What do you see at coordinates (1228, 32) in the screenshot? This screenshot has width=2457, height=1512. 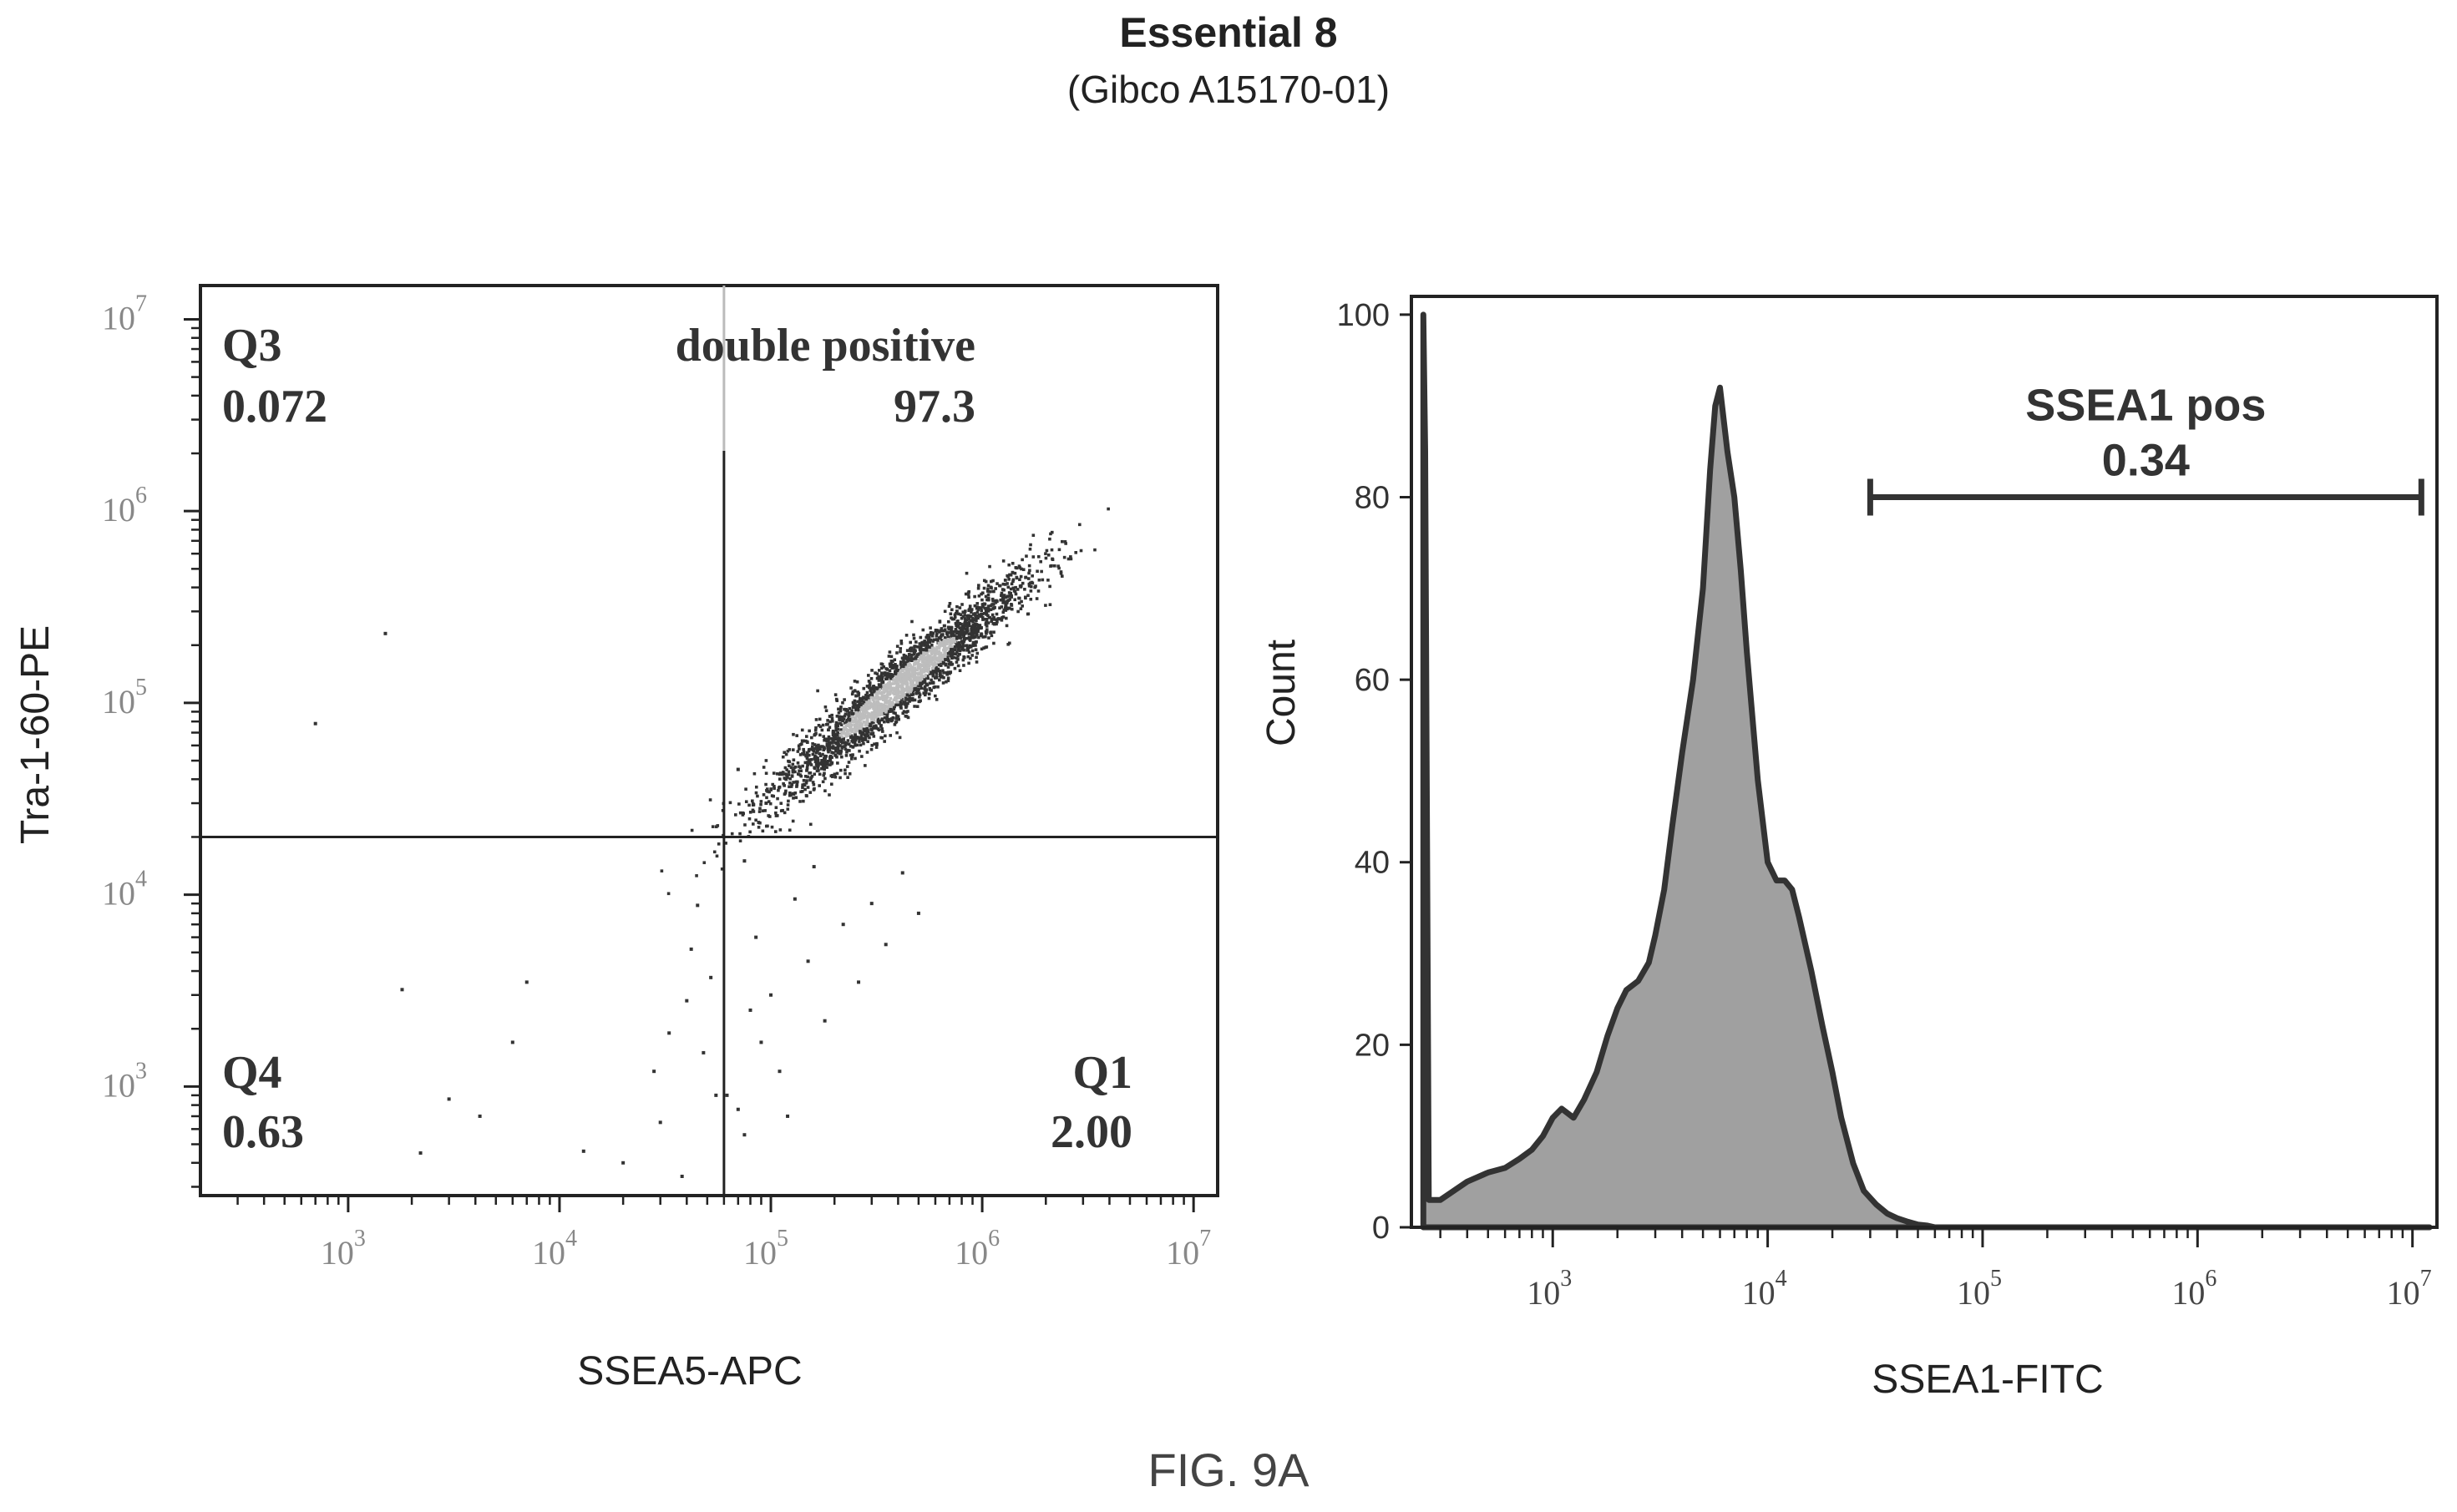 I see `figure-title: Essential 8` at bounding box center [1228, 32].